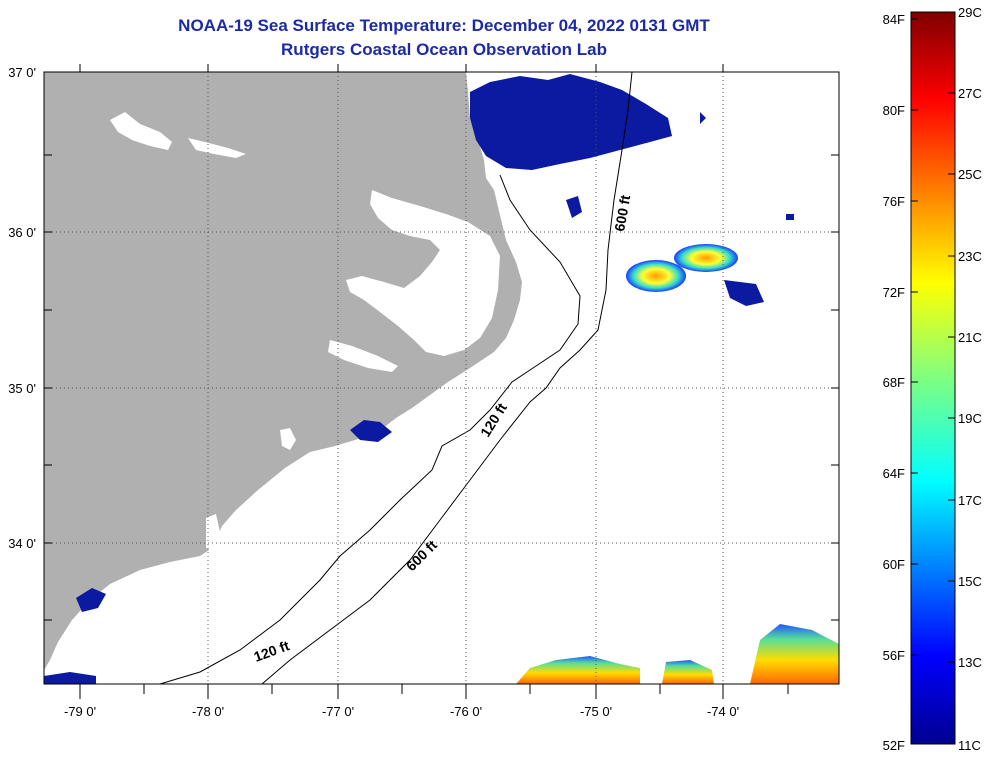 This screenshot has width=992, height=761. Describe the element at coordinates (970, 256) in the screenshot. I see `colorbar-label-23c: 23C` at that location.